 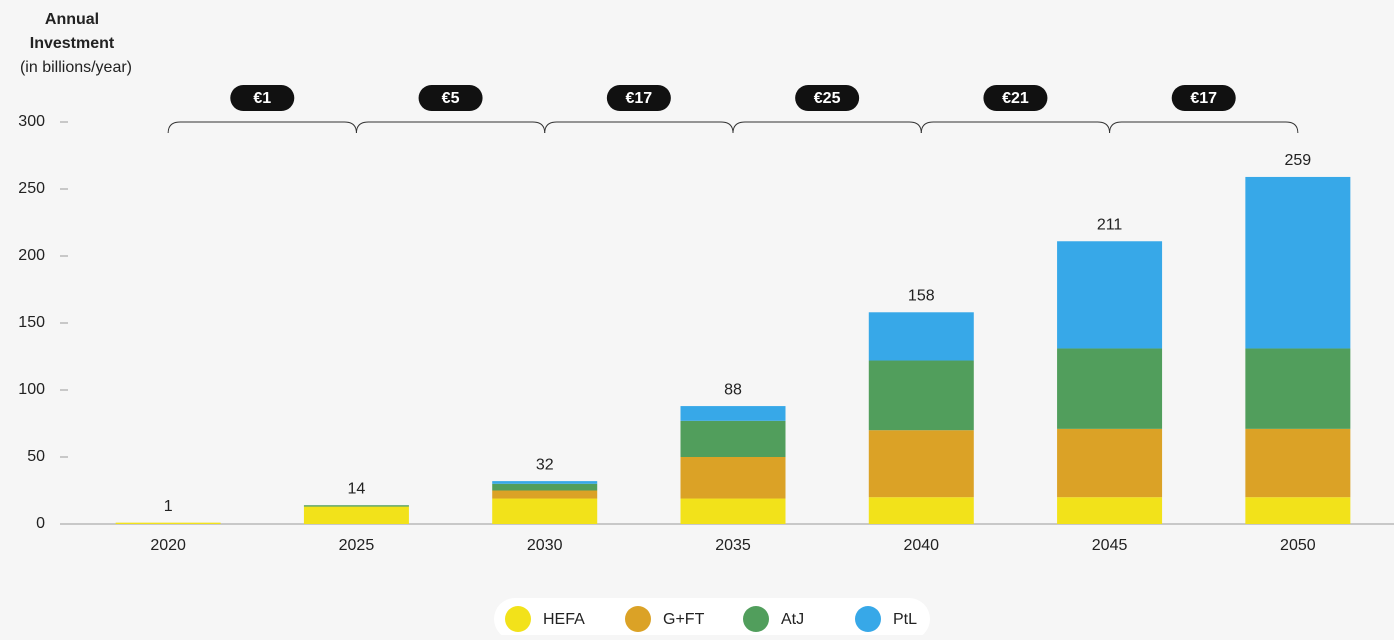 What do you see at coordinates (168, 506) in the screenshot?
I see `total-label: 1` at bounding box center [168, 506].